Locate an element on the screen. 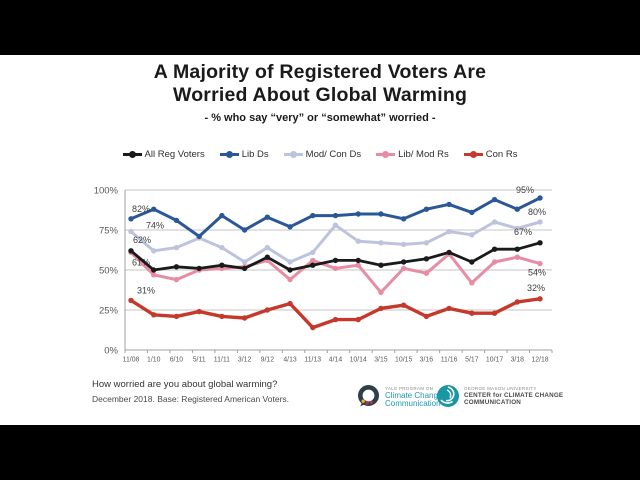 This screenshot has height=480, width=640. legend-item-lib-ds: Lib Ds is located at coordinates (244, 154).